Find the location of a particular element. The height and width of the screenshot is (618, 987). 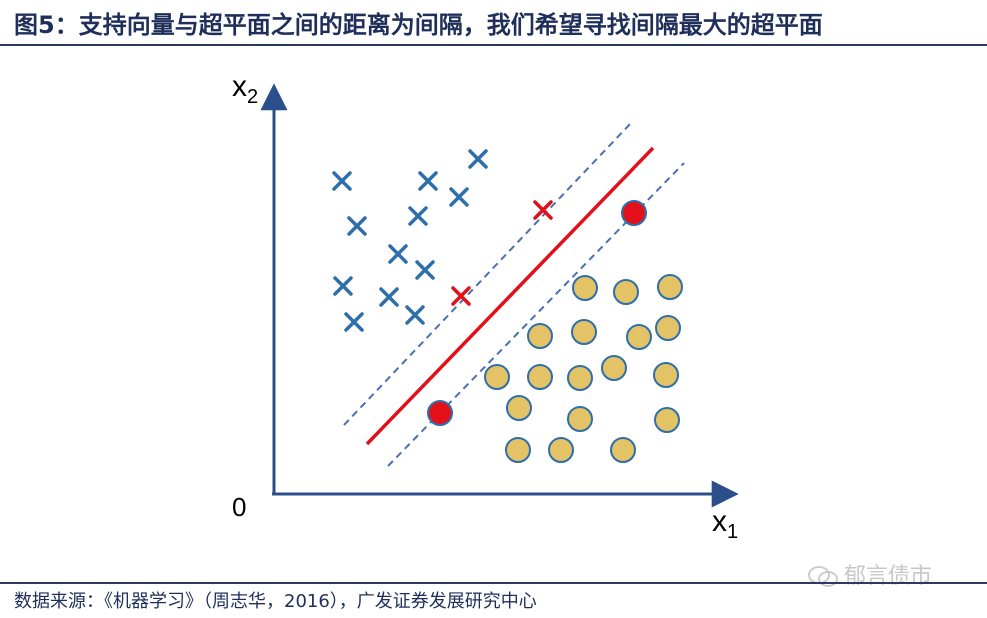

source-note: 数据来源：《机器学习》（周志华，2016），广发证券发展研究中心 is located at coordinates (275, 601).